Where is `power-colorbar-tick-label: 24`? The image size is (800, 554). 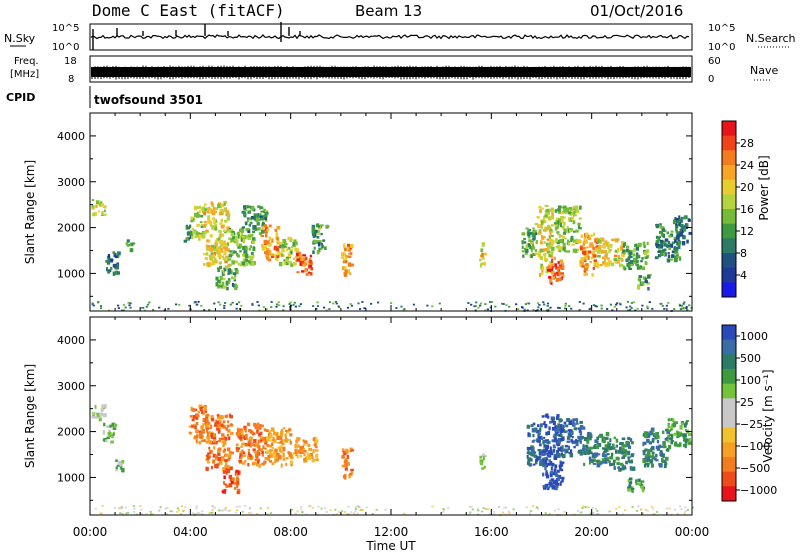
power-colorbar-tick-label: 24 is located at coordinates (747, 165).